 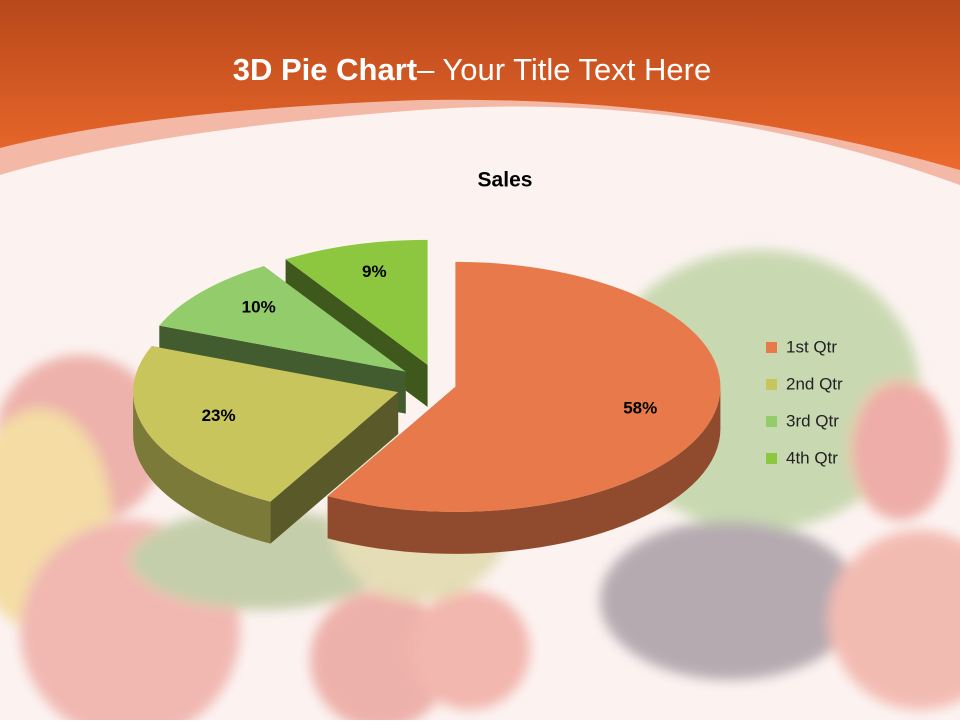 I want to click on legend-label: 2nd Qtr, so click(x=814, y=383).